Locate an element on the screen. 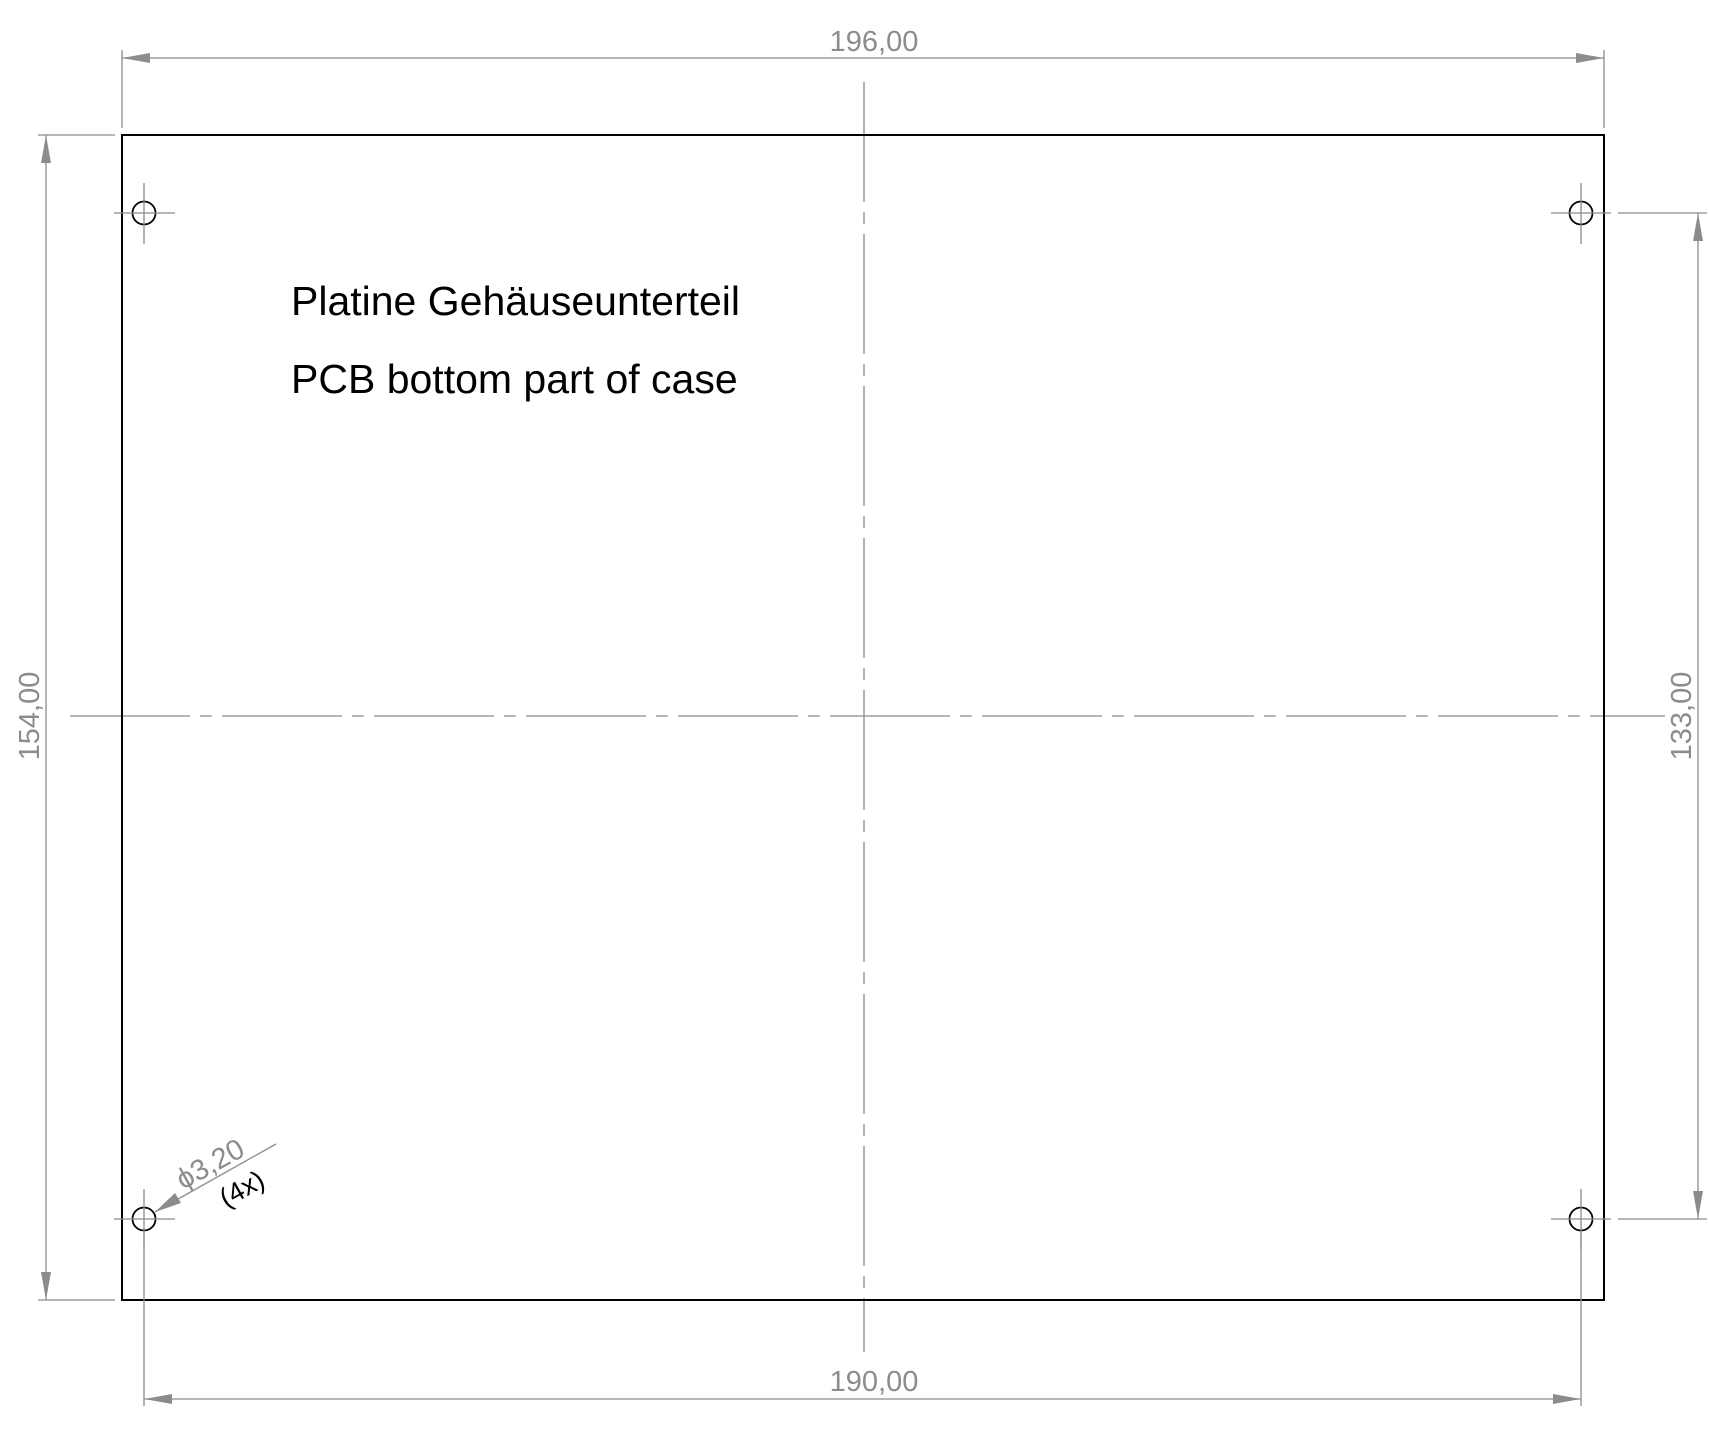 This screenshot has height=1448, width=1709. mounting-hole-top-right is located at coordinates (1581, 213).